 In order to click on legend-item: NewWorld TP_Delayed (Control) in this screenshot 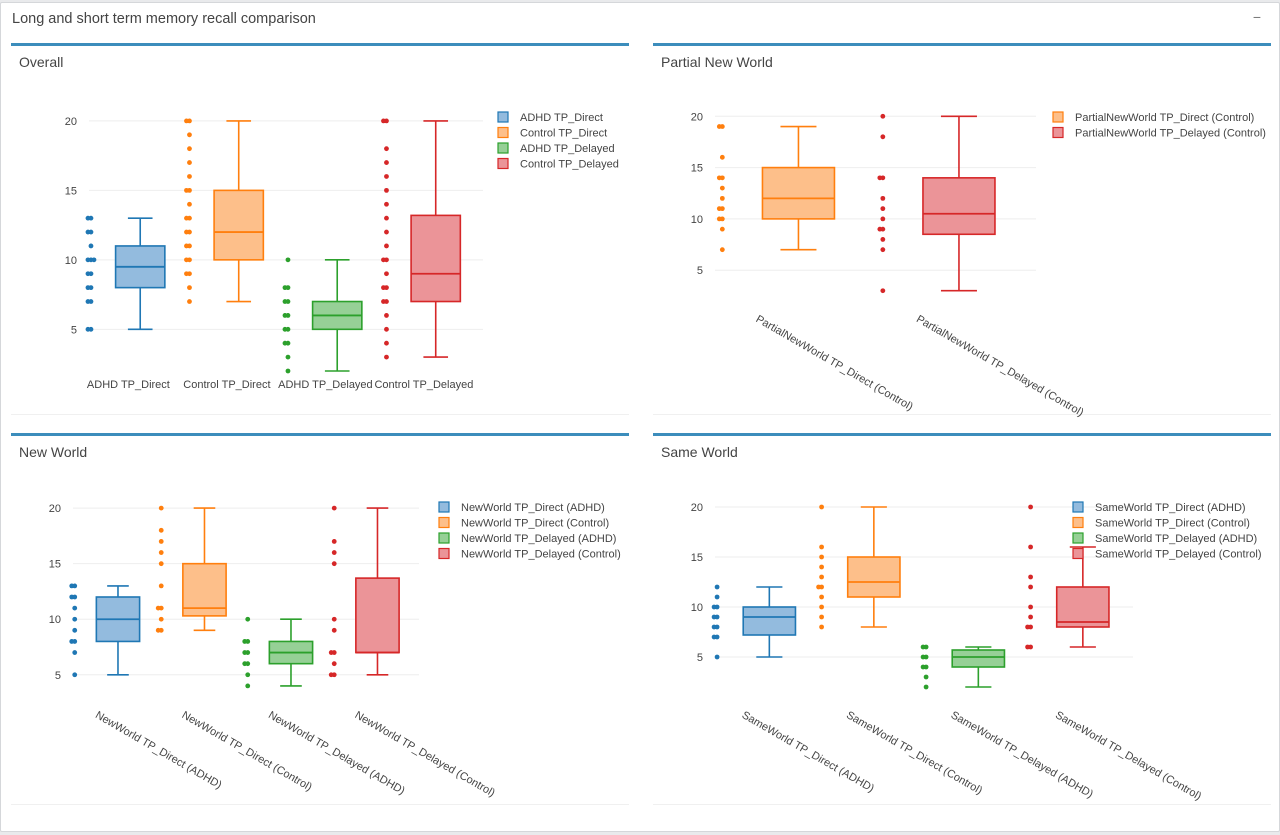, I will do `click(529, 554)`.